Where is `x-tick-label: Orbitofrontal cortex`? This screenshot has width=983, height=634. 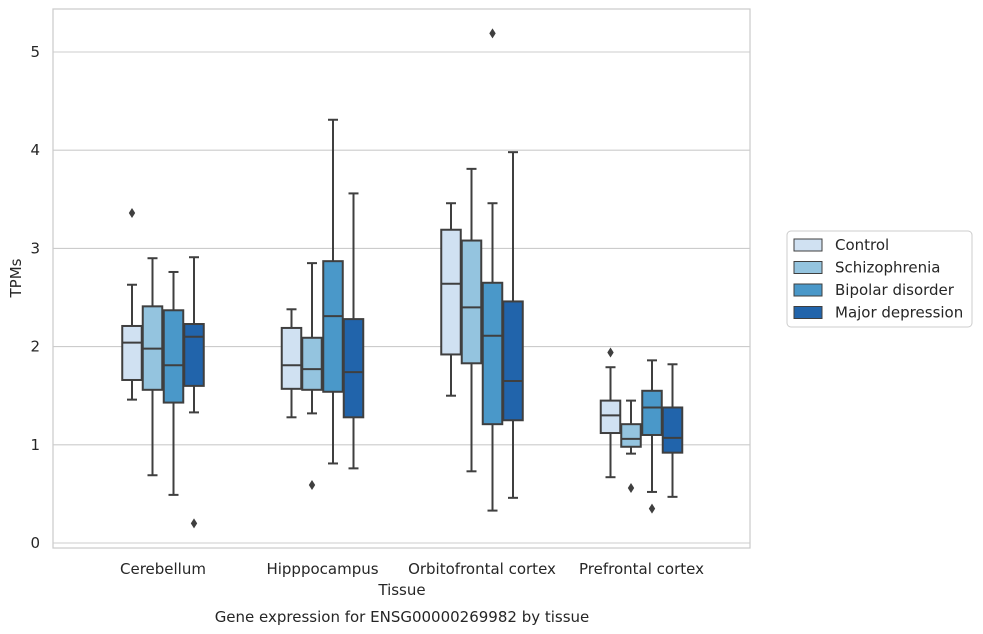
x-tick-label: Orbitofrontal cortex is located at coordinates (482, 569).